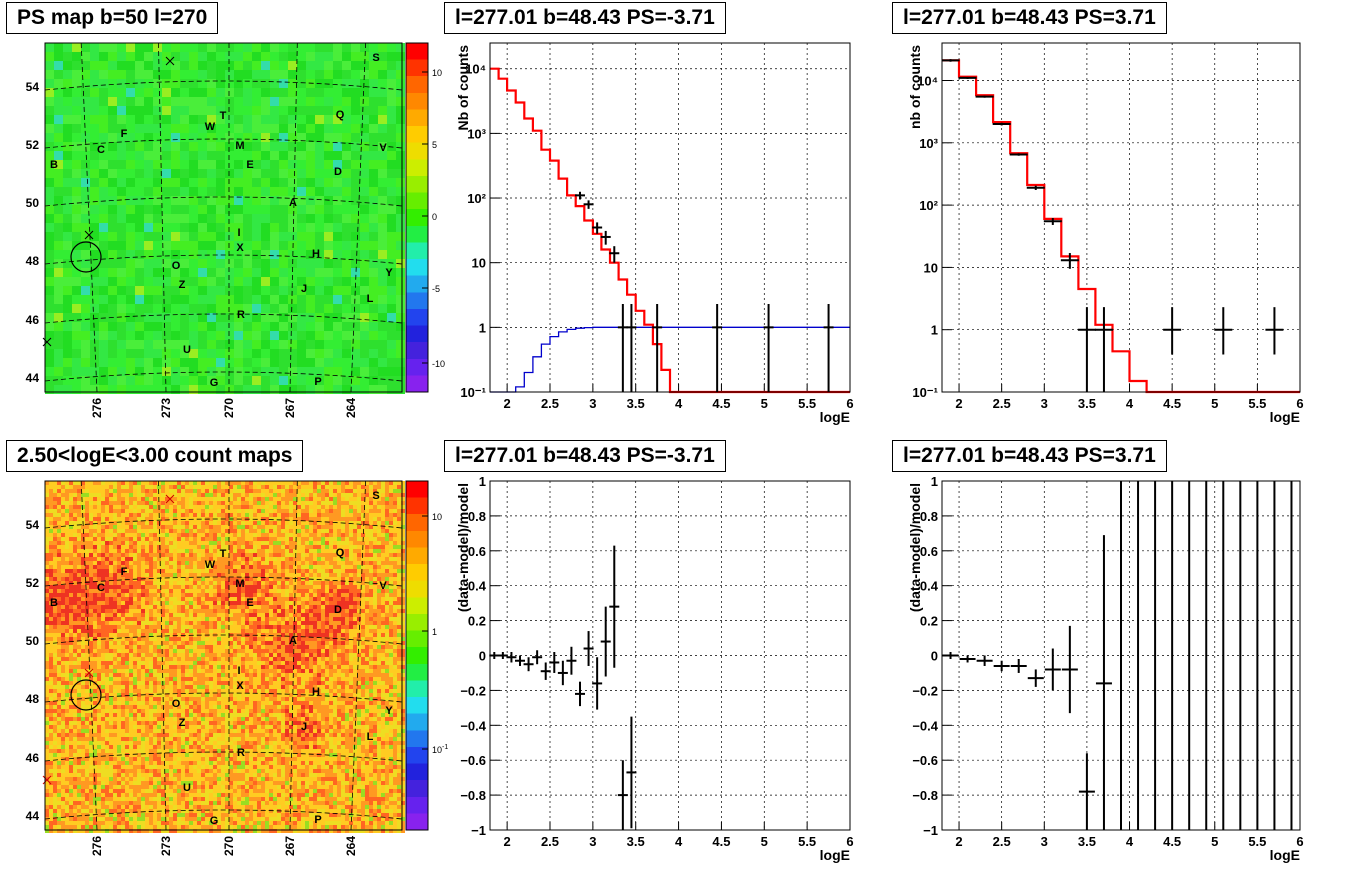 The image size is (1348, 875). I want to click on source-label: J, so click(304, 289).